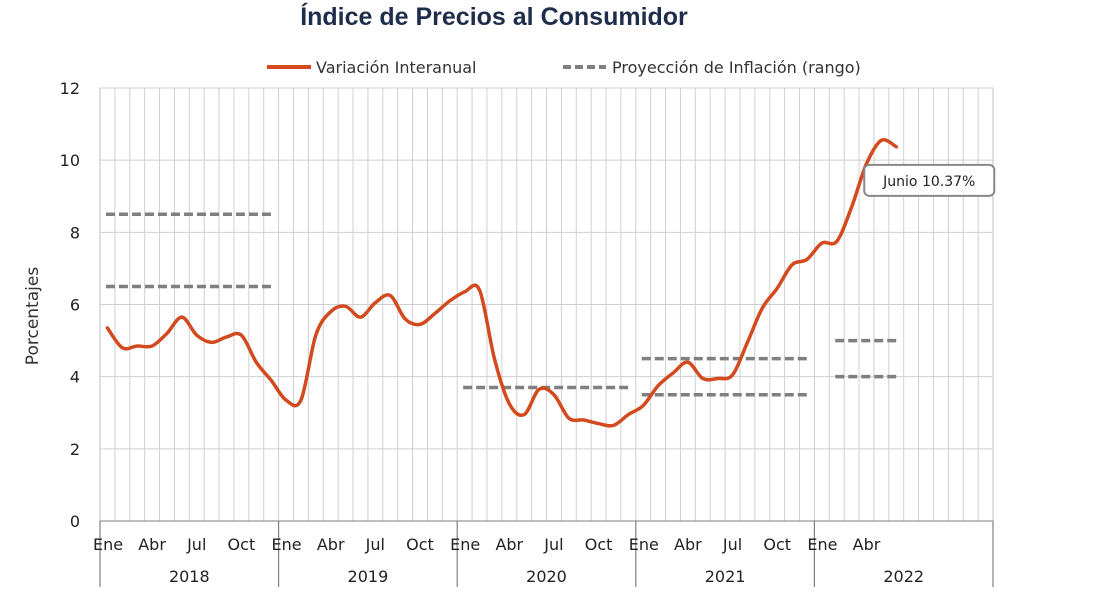 The width and height of the screenshot is (1108, 613). I want to click on y-tick-label: 6, so click(75, 305).